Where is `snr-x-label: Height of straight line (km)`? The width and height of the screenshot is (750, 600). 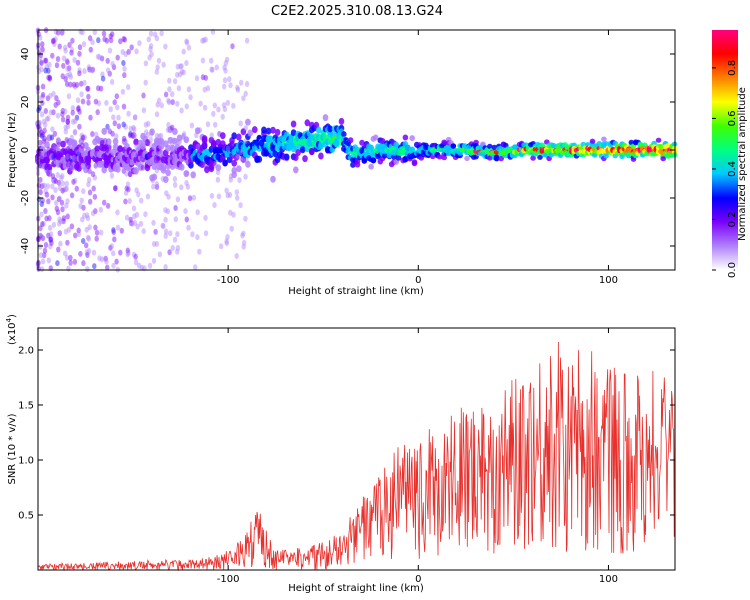
snr-x-label: Height of straight line (km) is located at coordinates (356, 588).